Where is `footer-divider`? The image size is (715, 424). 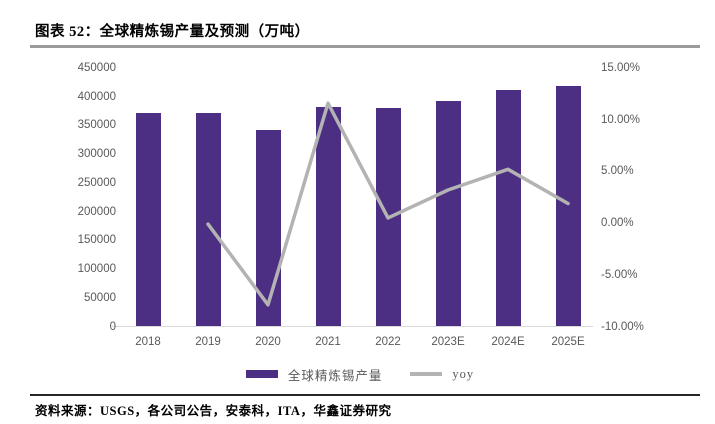 footer-divider is located at coordinates (365, 395).